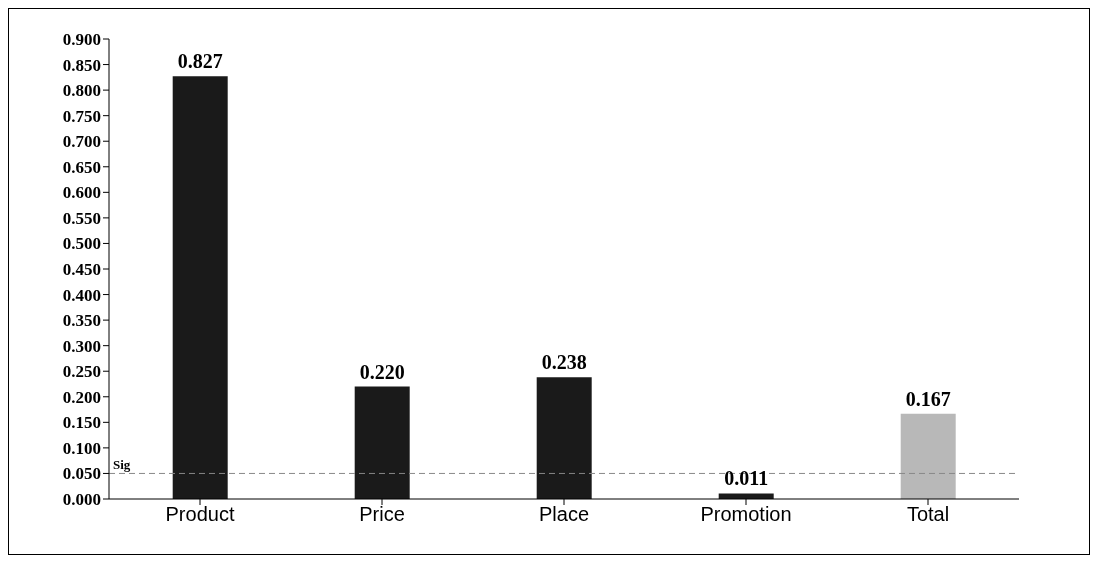 This screenshot has width=1096, height=565. Describe the element at coordinates (81, 193) in the screenshot. I see `y-tick-label: 0.600` at that location.